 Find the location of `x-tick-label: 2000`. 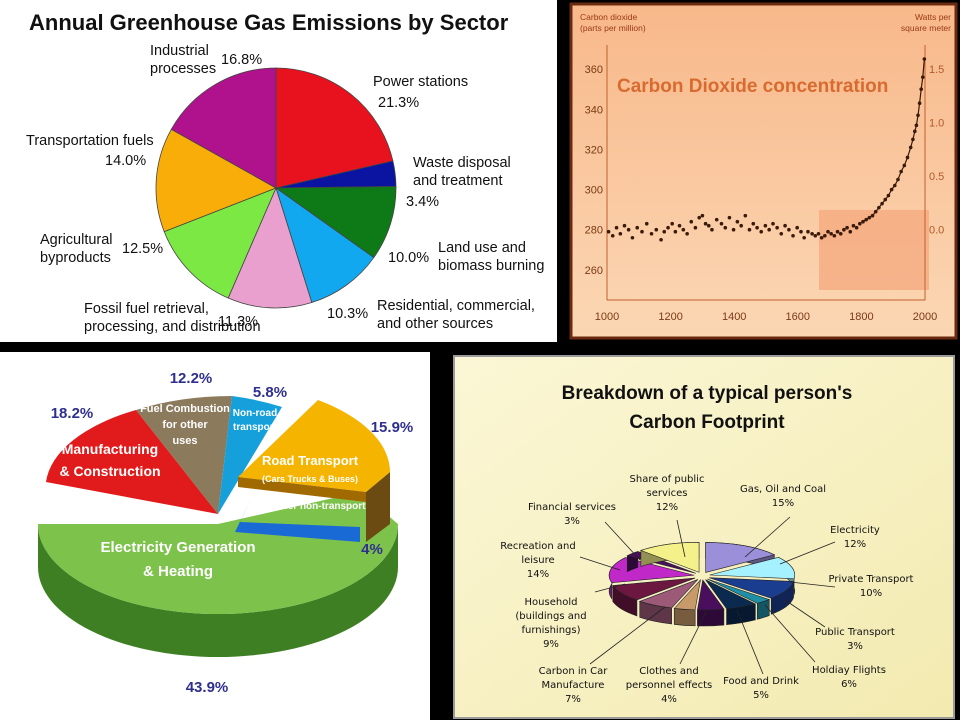

x-tick-label: 2000 is located at coordinates (925, 317).